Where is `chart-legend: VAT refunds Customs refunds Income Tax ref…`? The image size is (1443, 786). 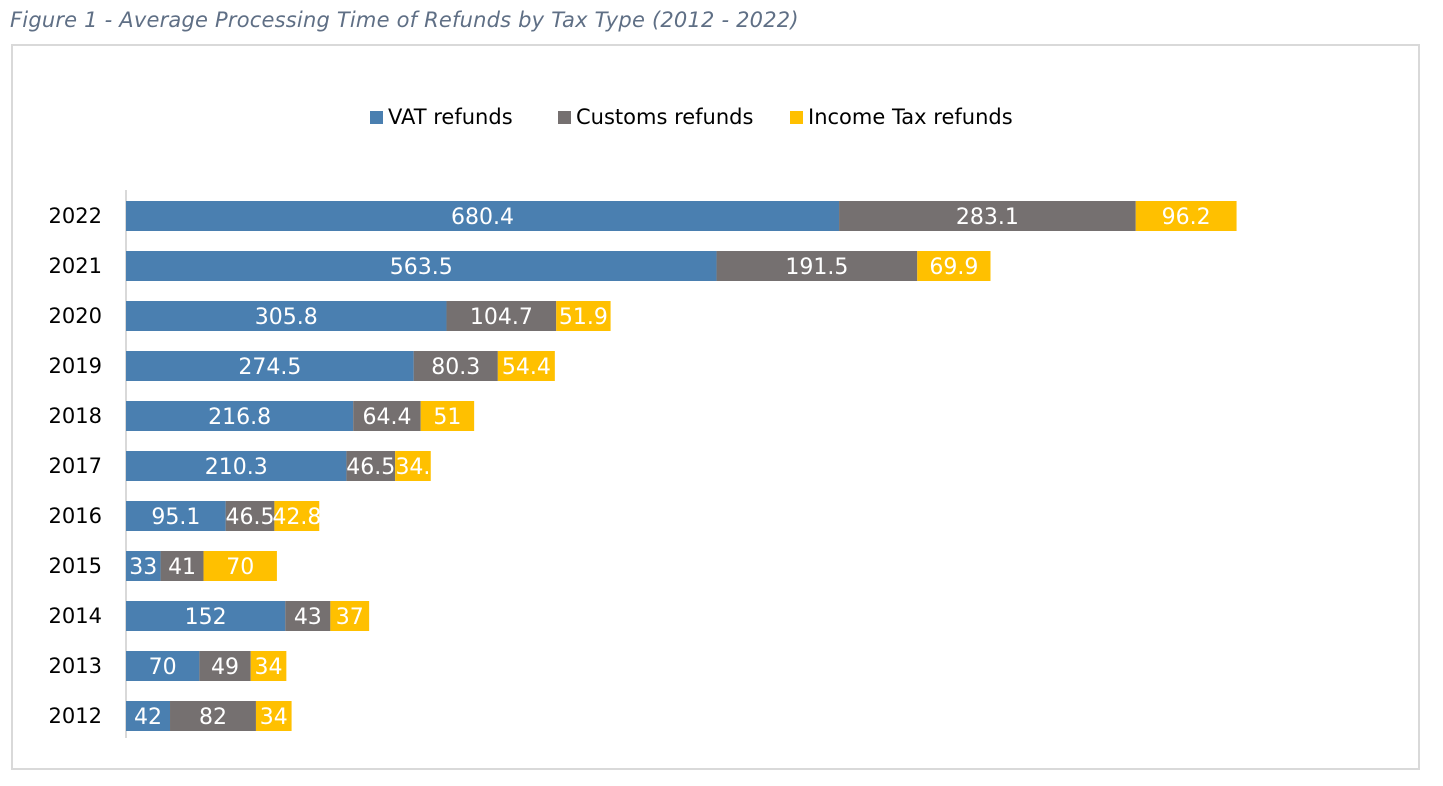 chart-legend: VAT refunds Customs refunds Income Tax ref… is located at coordinates (691, 117).